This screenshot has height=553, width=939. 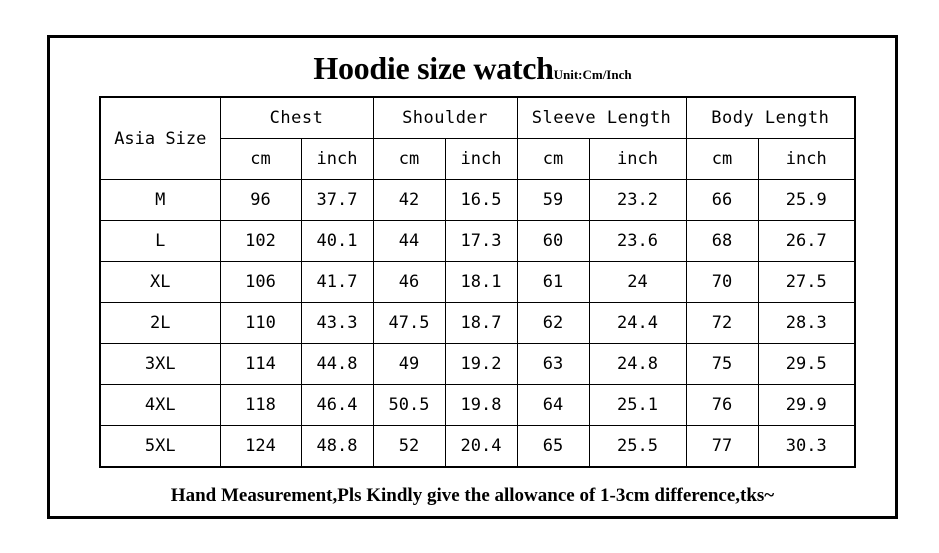 I want to click on measurement-cell: 41.7, so click(x=337, y=282).